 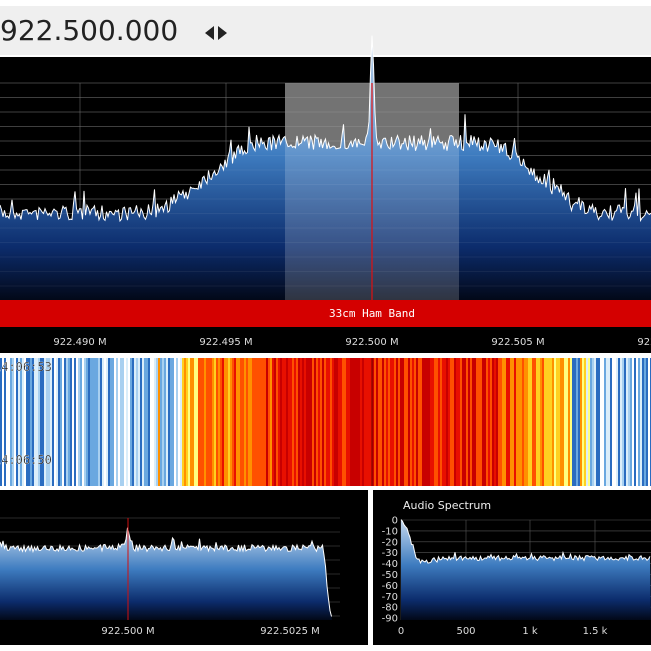 I want to click on divider, so click(x=325, y=355).